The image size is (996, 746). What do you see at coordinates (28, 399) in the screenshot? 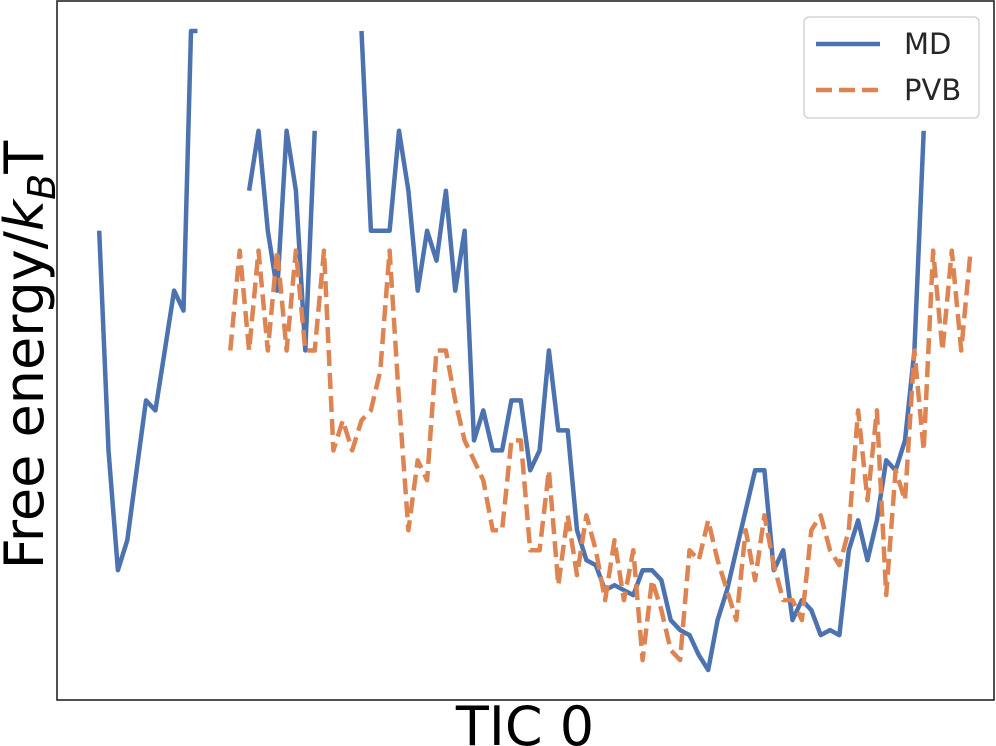
I see `y-axis-label-text: Free energy/` at bounding box center [28, 399].